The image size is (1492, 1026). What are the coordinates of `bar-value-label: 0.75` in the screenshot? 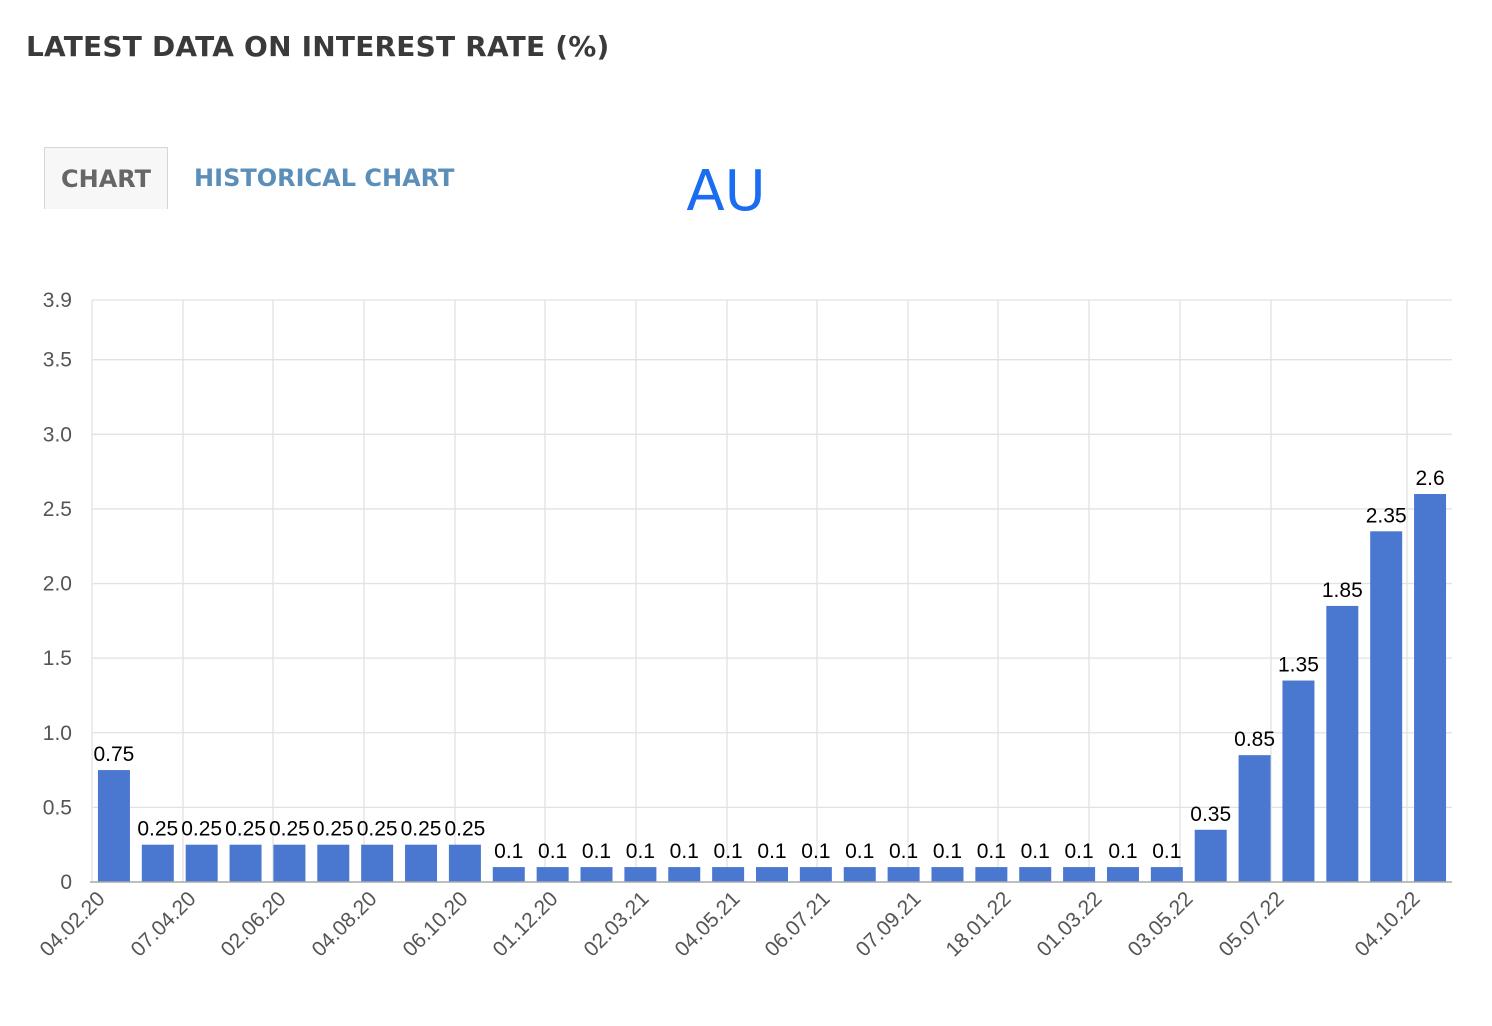 It's located at (113, 754).